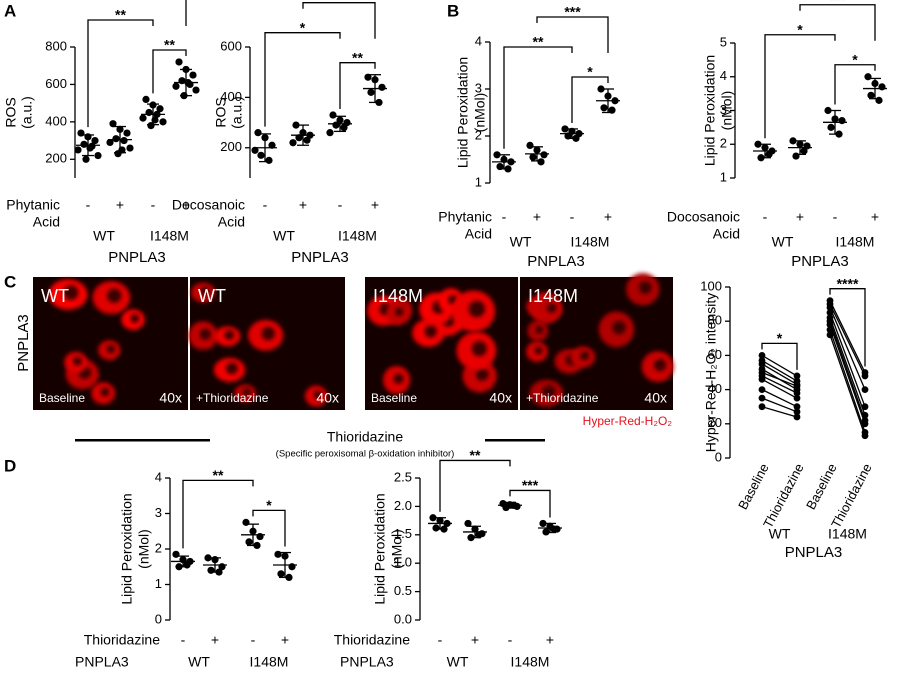 Image resolution: width=900 pixels, height=679 pixels. What do you see at coordinates (212, 296) in the screenshot?
I see `image-genotype: WT` at bounding box center [212, 296].